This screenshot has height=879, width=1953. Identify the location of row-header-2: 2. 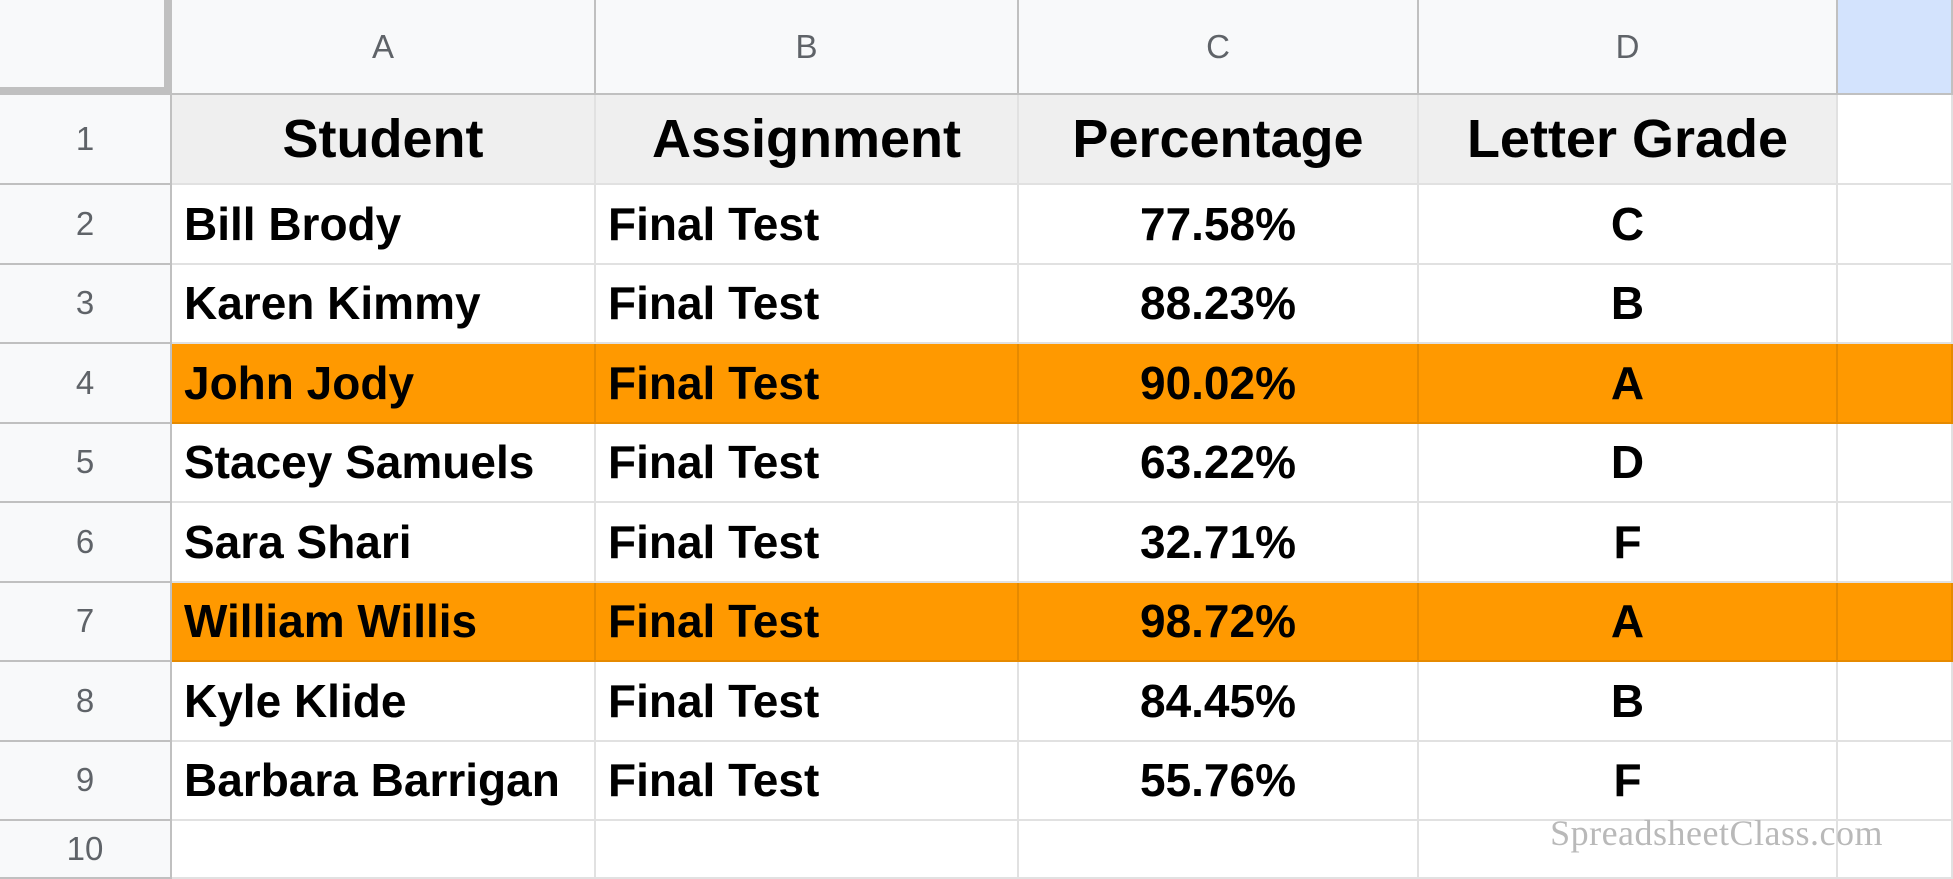
(86, 225).